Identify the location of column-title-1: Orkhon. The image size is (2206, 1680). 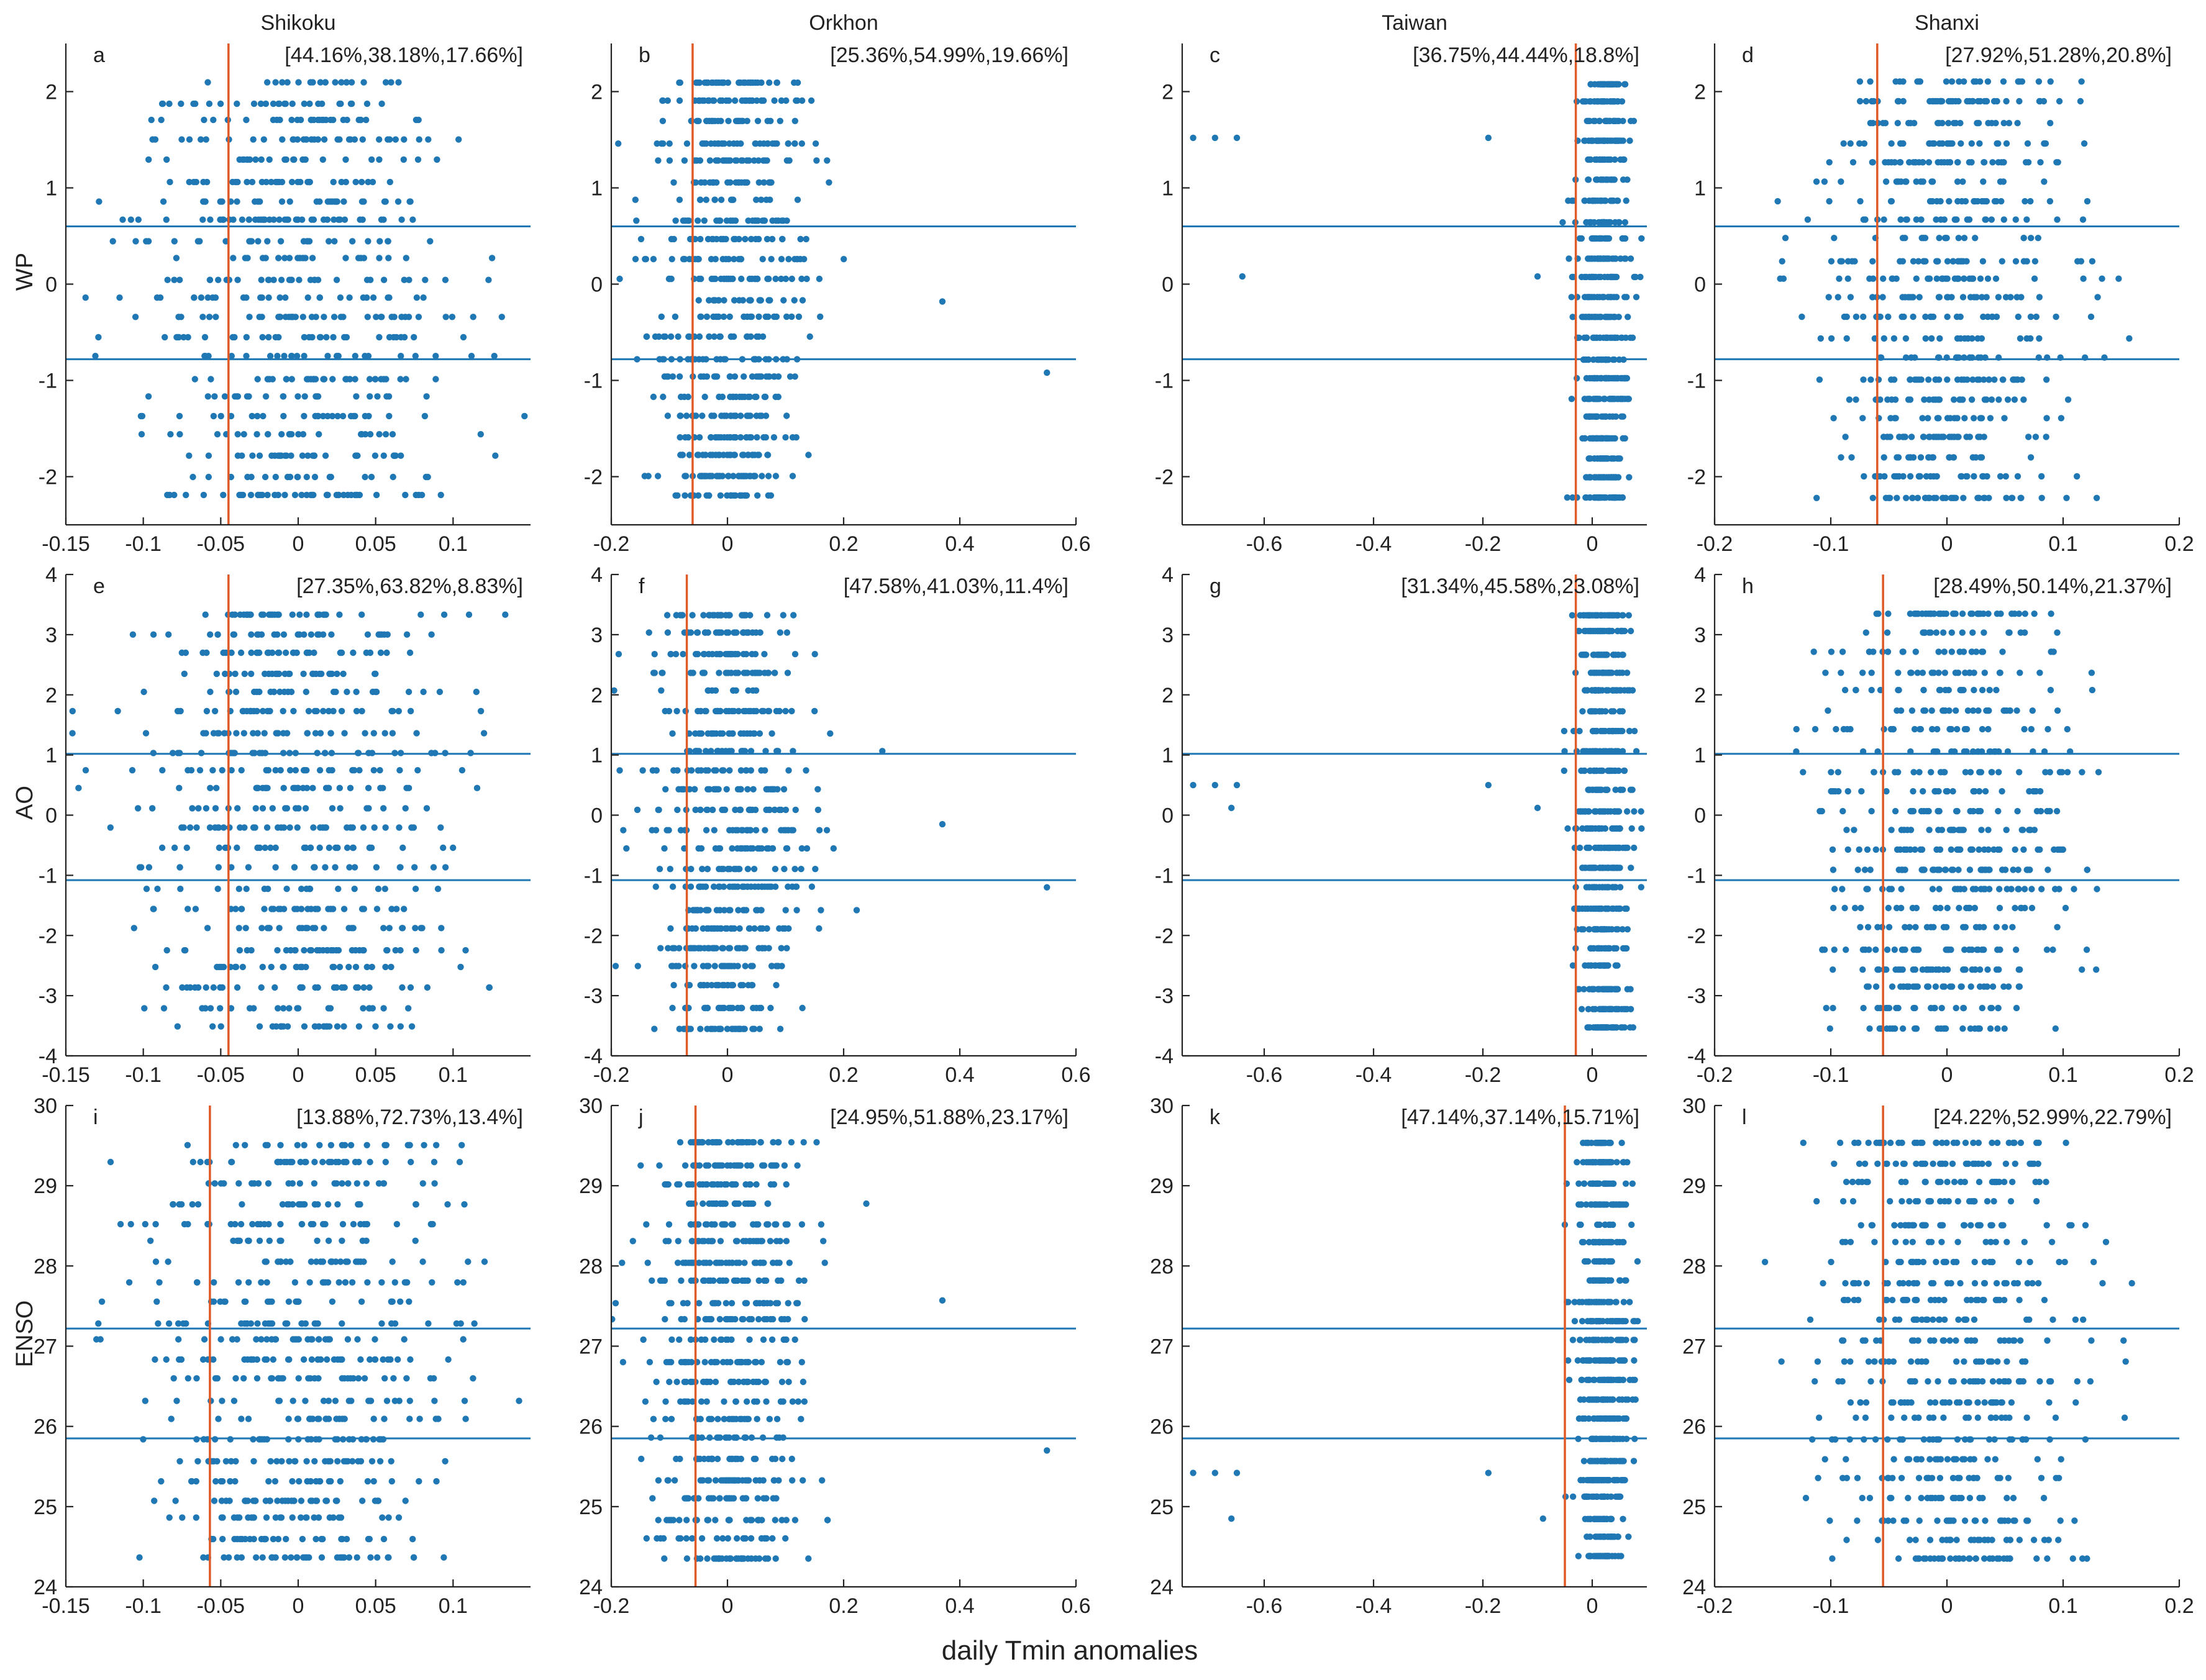
(843, 23).